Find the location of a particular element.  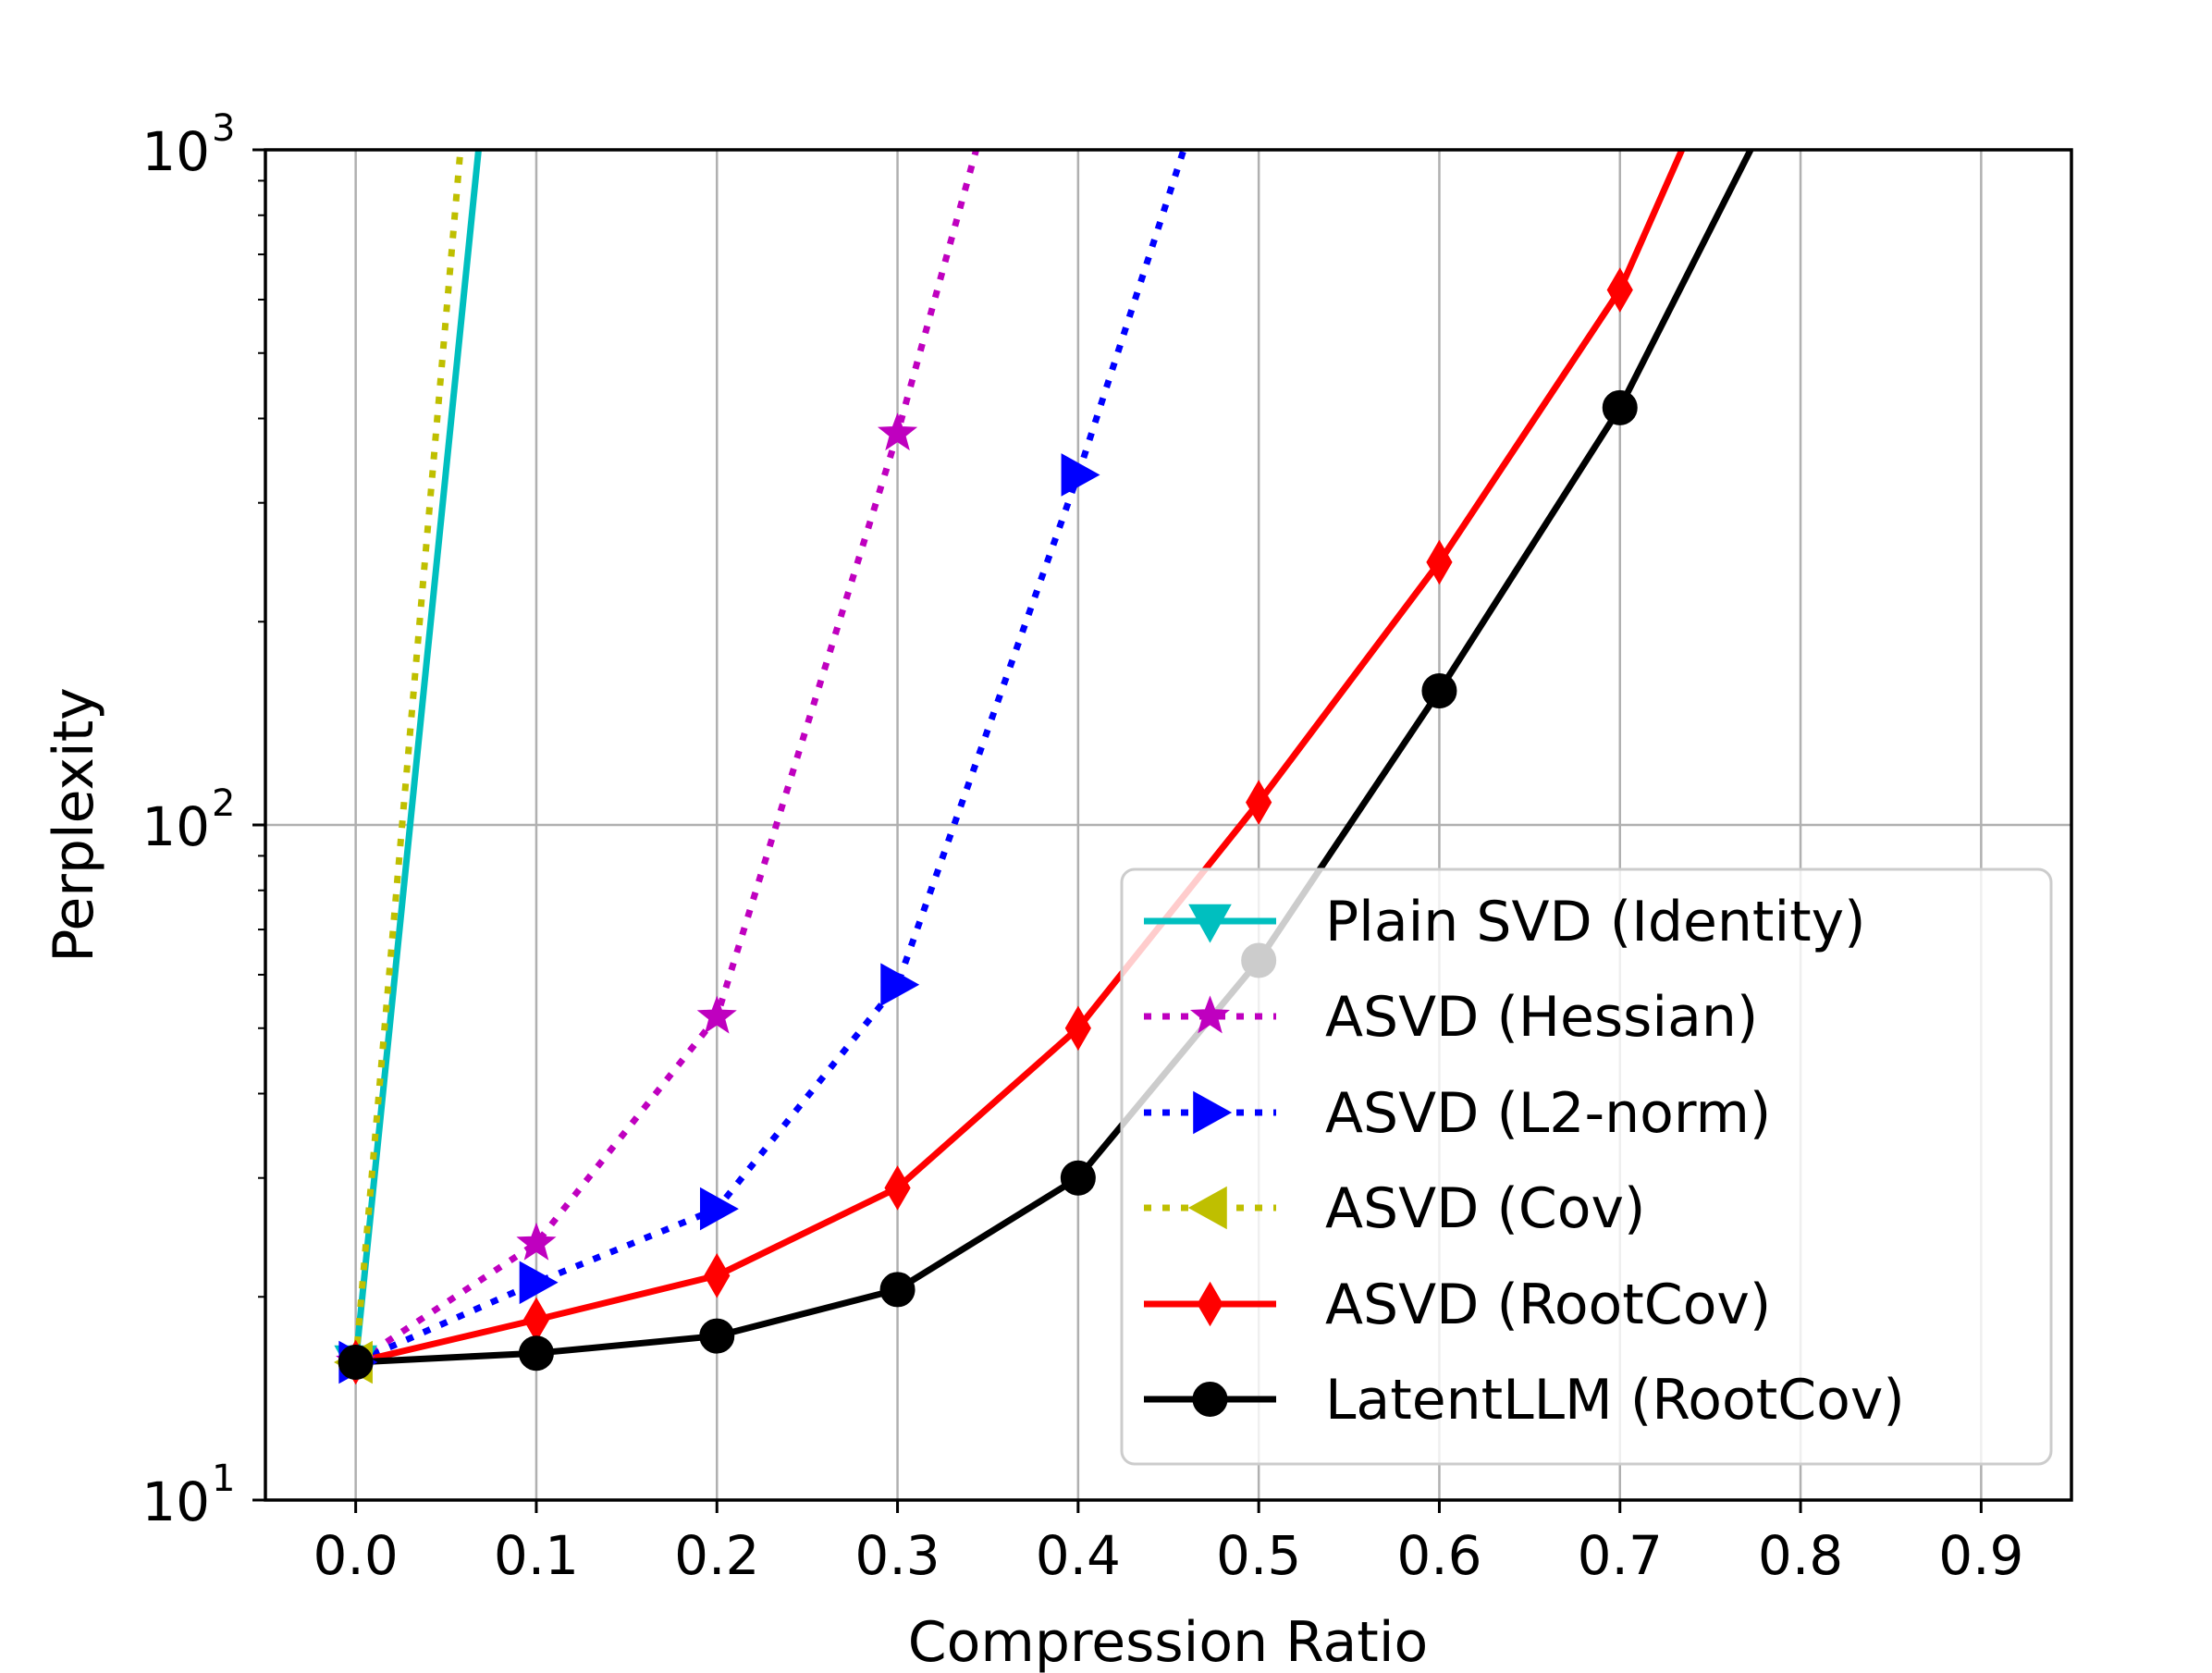

legend-label-latentllm-rootcov: LatentLLM (RootCov) is located at coordinates (1615, 1400).